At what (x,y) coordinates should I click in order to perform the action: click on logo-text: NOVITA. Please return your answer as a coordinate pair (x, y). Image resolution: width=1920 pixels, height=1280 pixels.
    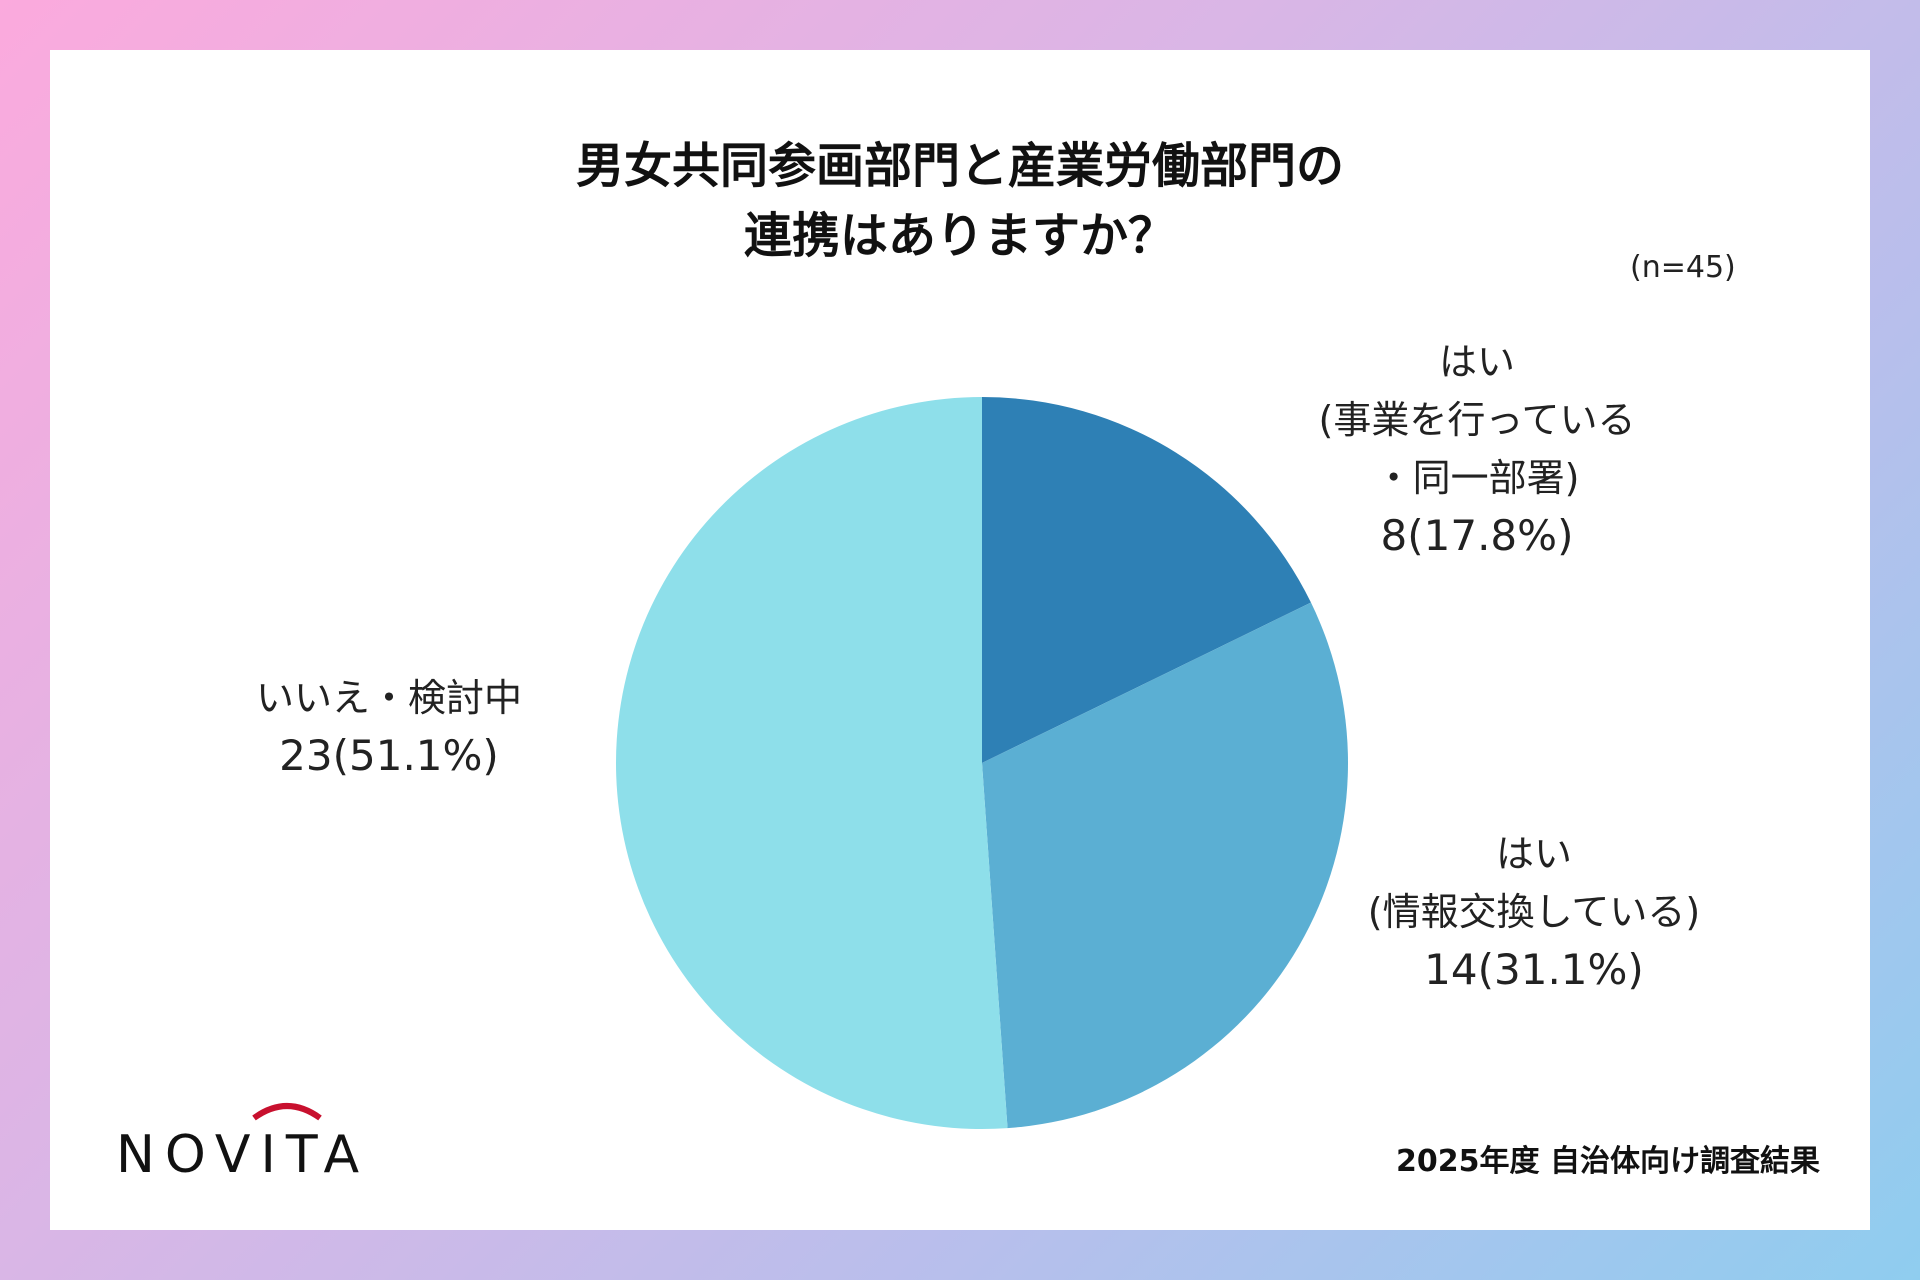
    Looking at the image, I should click on (242, 1153).